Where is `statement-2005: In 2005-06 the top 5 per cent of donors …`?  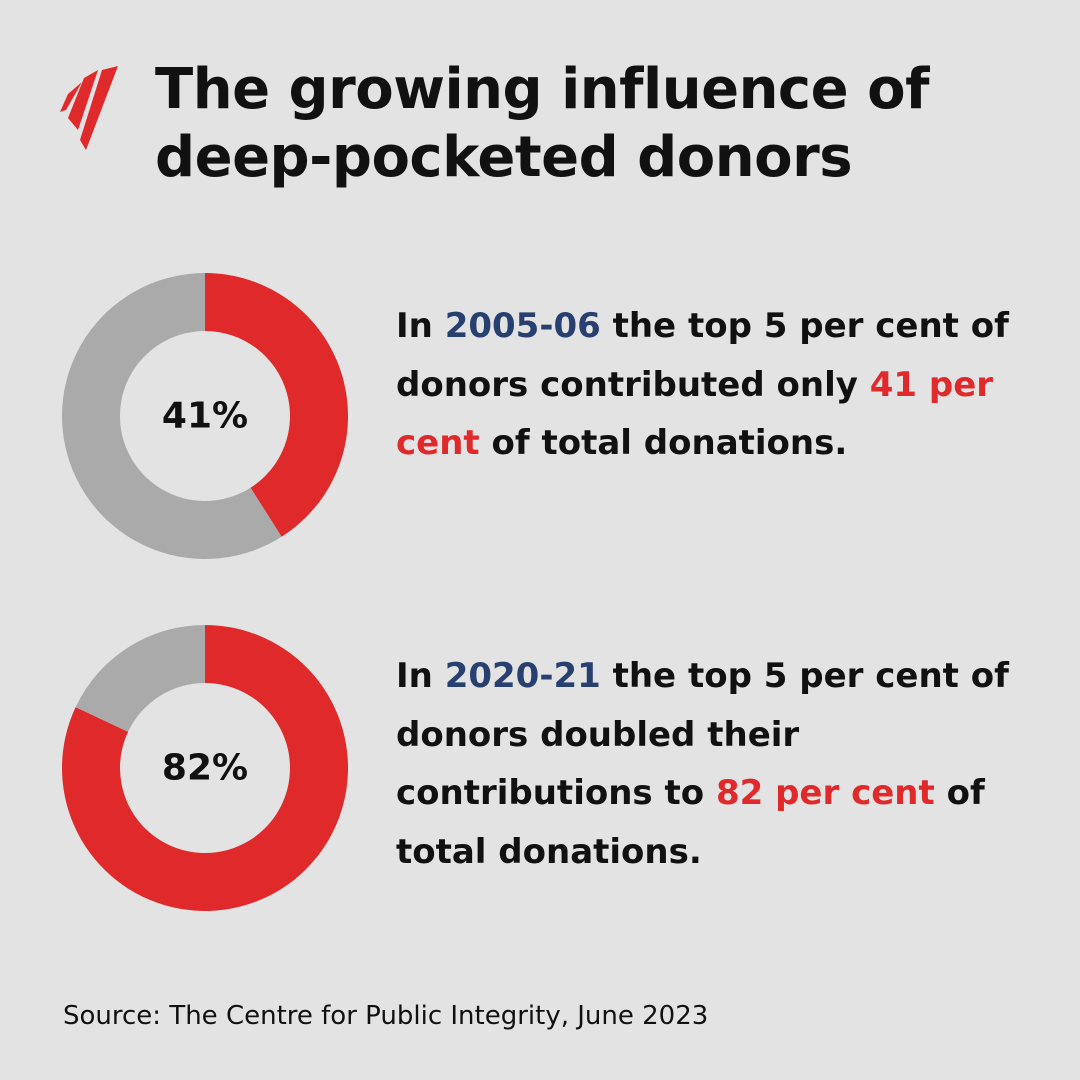
statement-2005: In 2005-06 the top 5 per cent of donors … is located at coordinates (716, 385).